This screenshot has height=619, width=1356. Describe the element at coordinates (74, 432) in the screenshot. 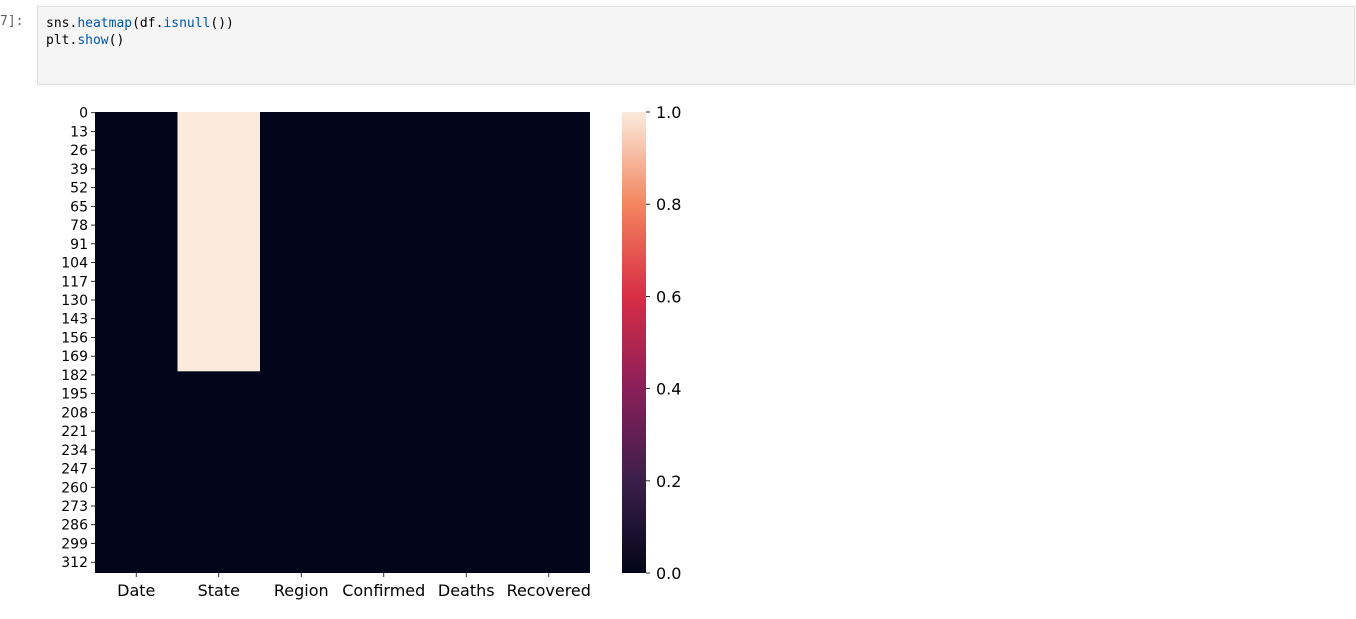

I see `y-tick-label: 221` at that location.